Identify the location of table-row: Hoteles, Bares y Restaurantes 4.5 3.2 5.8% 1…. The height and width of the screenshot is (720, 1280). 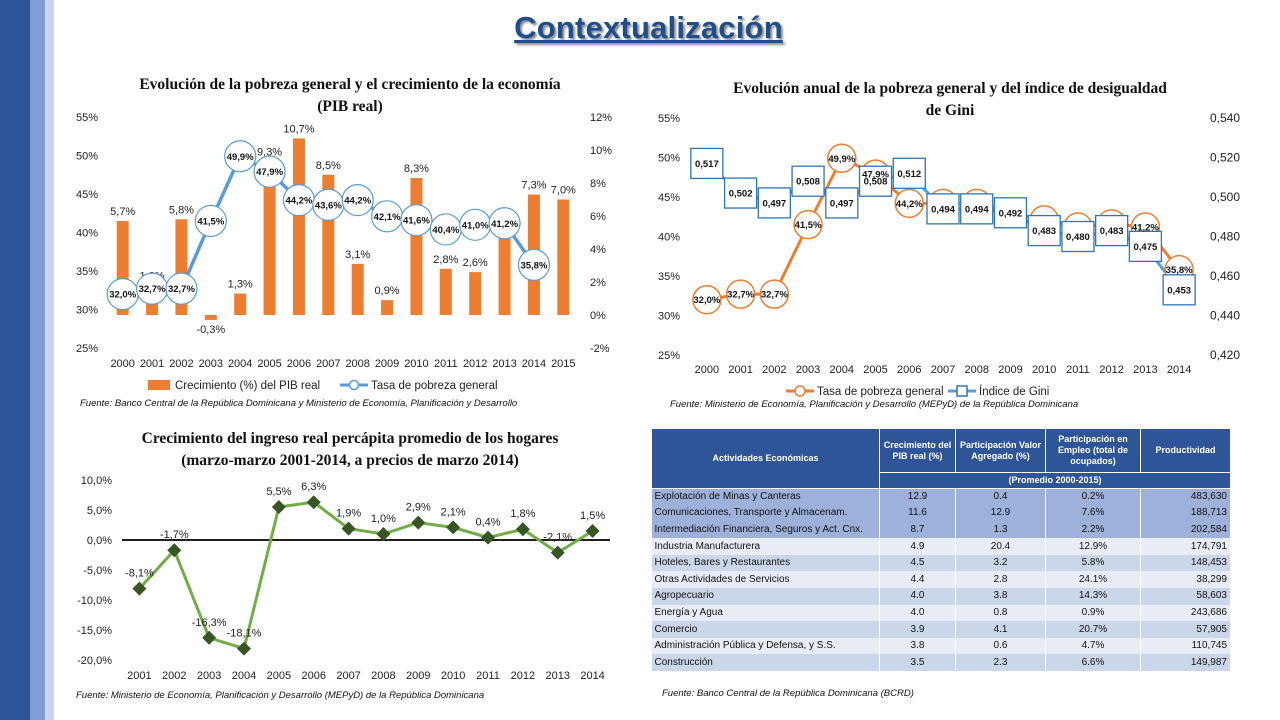
(941, 563).